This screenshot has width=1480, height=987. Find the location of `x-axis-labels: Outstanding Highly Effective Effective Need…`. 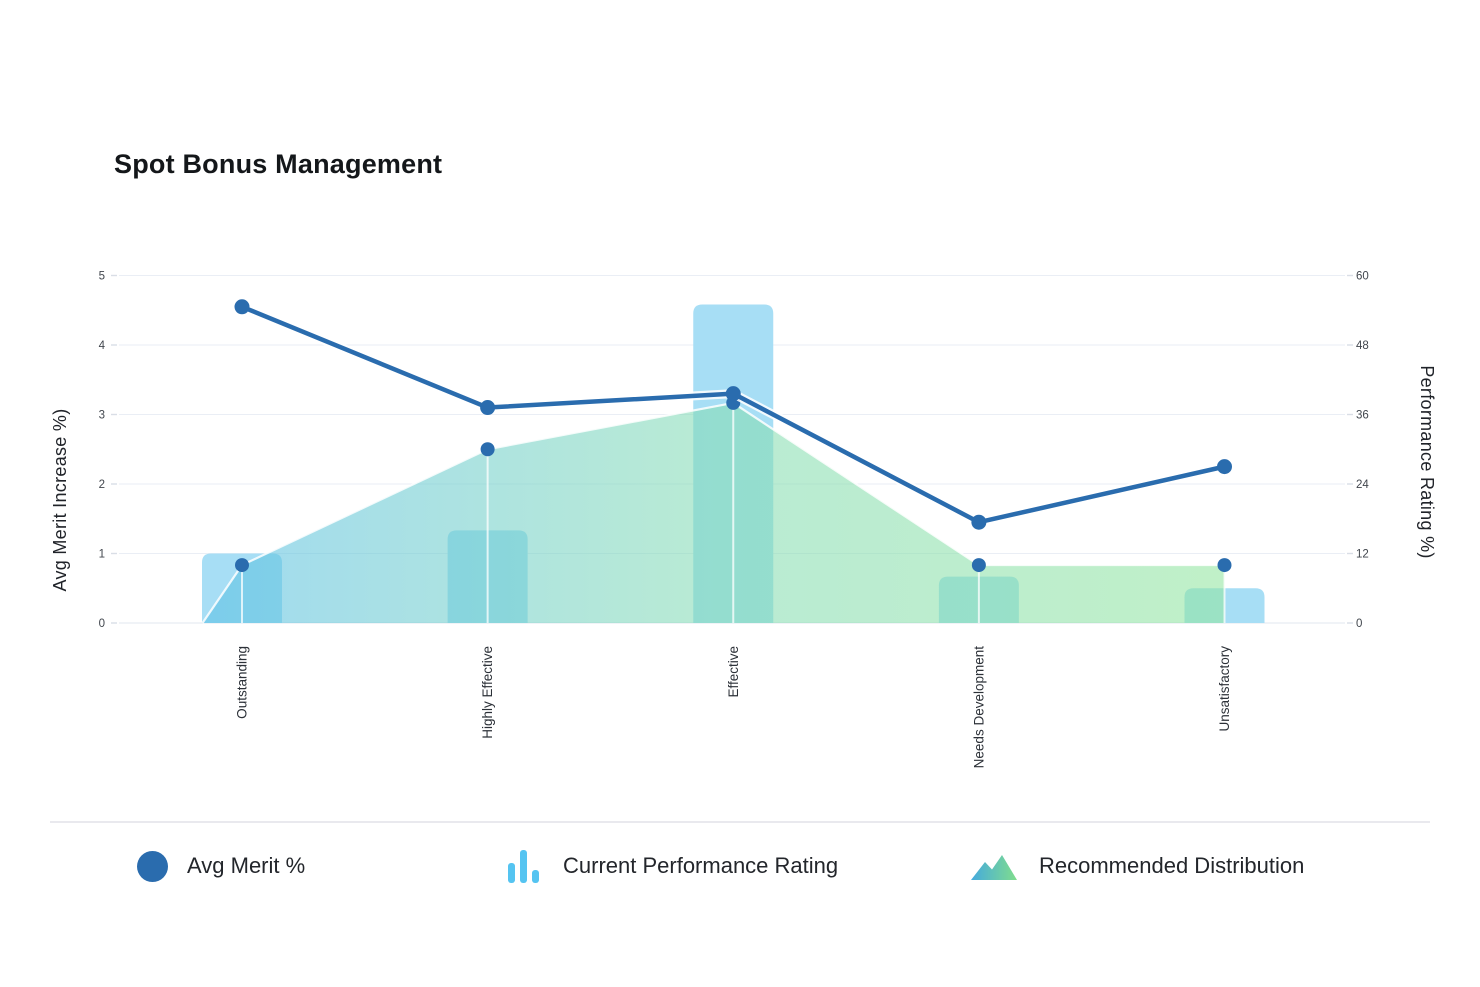

x-axis-labels: Outstanding Highly Effective Effective Need… is located at coordinates (734, 707).